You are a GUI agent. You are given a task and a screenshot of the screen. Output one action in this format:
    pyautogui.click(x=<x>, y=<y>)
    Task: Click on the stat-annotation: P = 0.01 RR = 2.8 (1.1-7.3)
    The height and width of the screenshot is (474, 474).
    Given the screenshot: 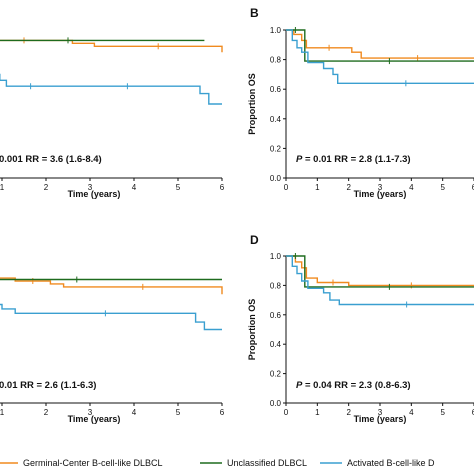 What is the action you would take?
    pyautogui.click(x=353, y=159)
    